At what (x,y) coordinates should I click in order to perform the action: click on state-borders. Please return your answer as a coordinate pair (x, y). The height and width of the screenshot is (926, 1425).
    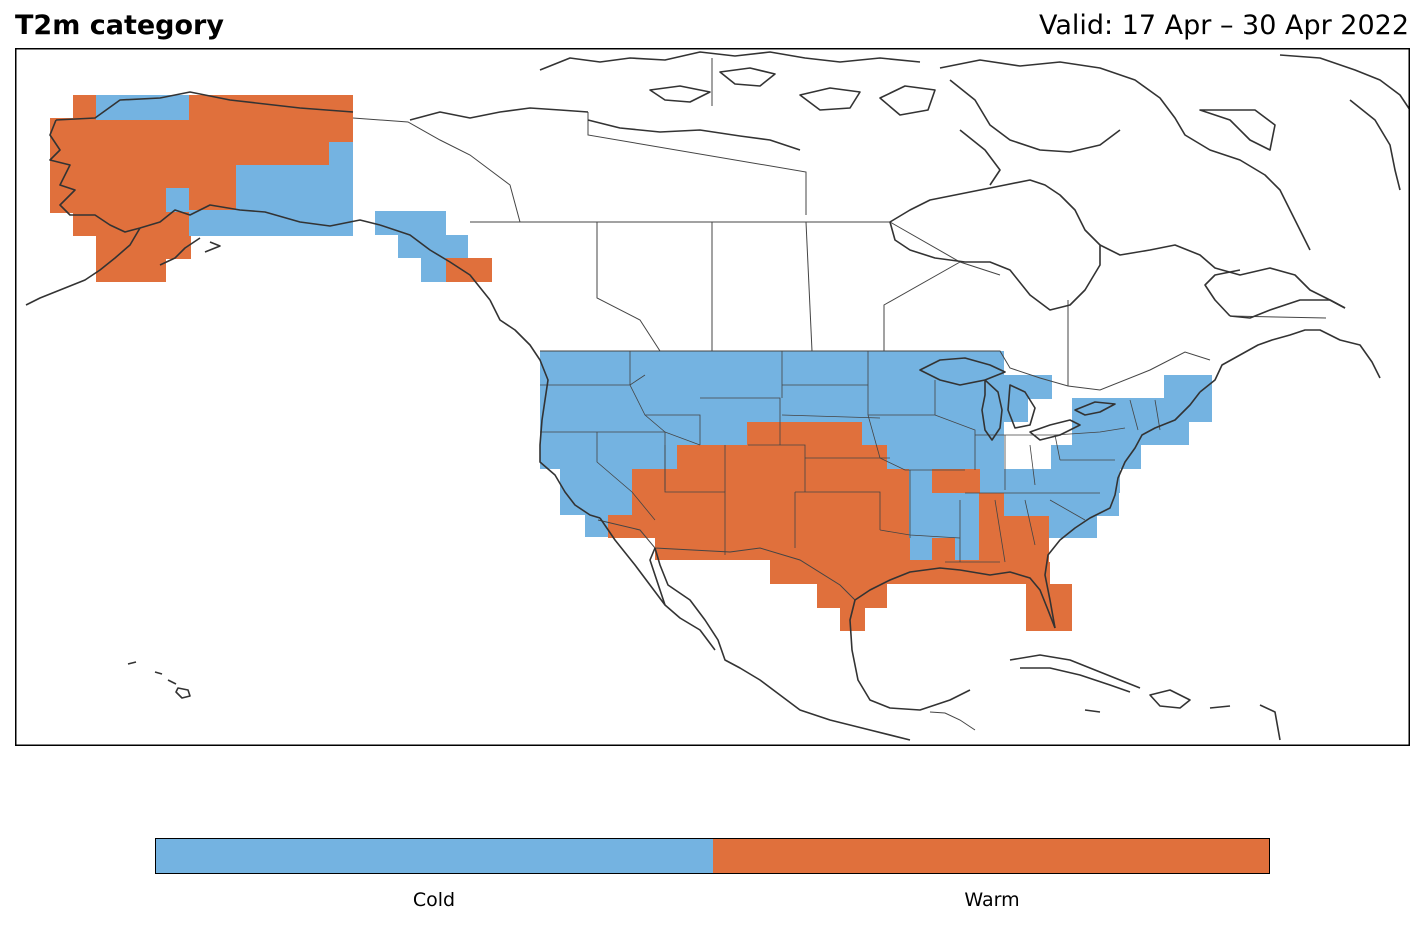
    Looking at the image, I should click on (850, 457).